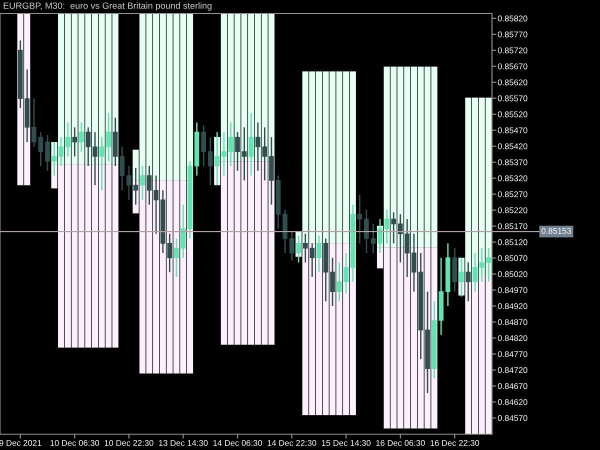  I want to click on y-tick-label: 0.85620, so click(513, 82).